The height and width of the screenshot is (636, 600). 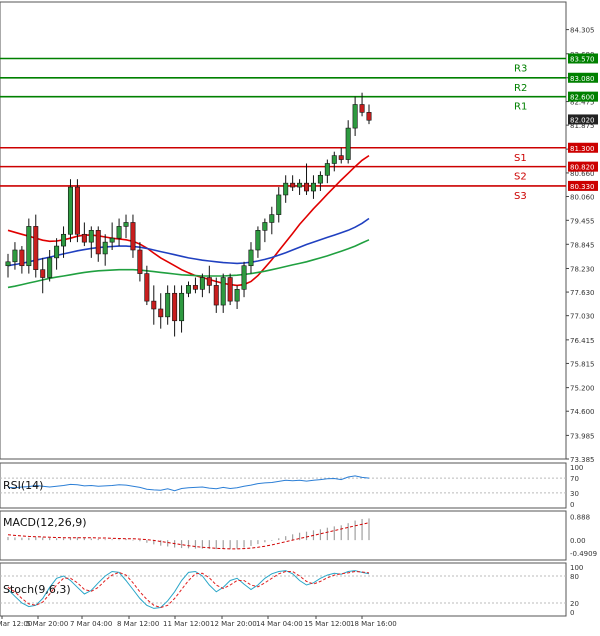 What do you see at coordinates (582, 79) in the screenshot?
I see `pivot-level-tag-label: 83.080` at bounding box center [582, 79].